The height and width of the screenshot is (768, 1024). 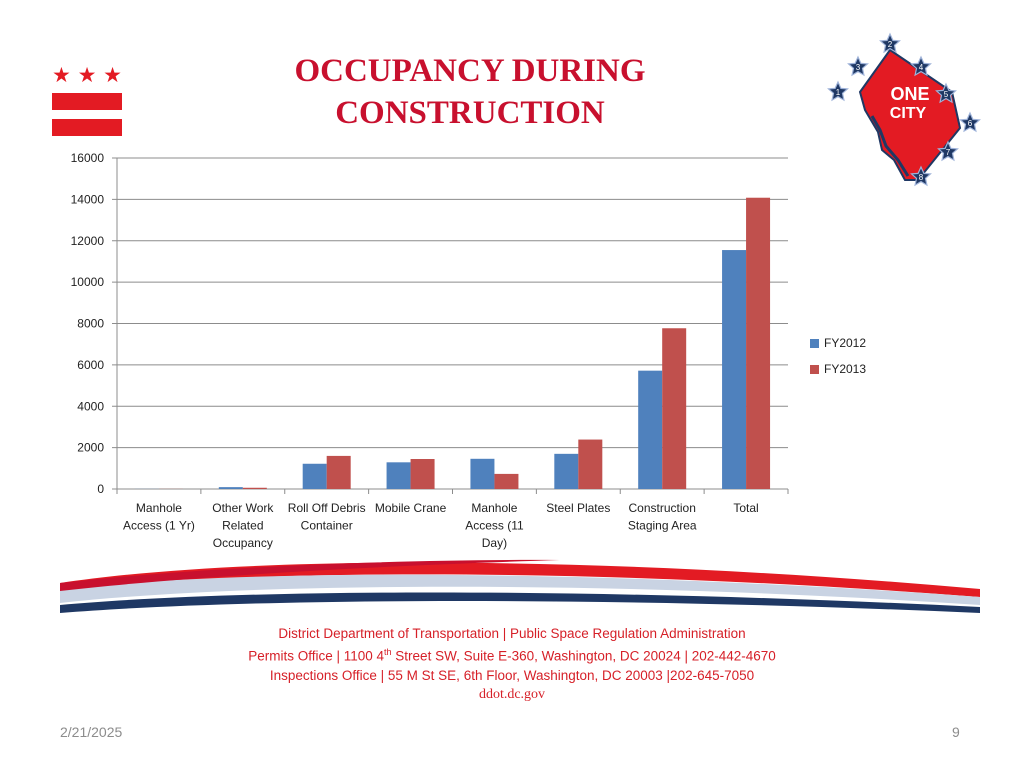 I want to click on x-tick-label: Total, so click(x=745, y=508).